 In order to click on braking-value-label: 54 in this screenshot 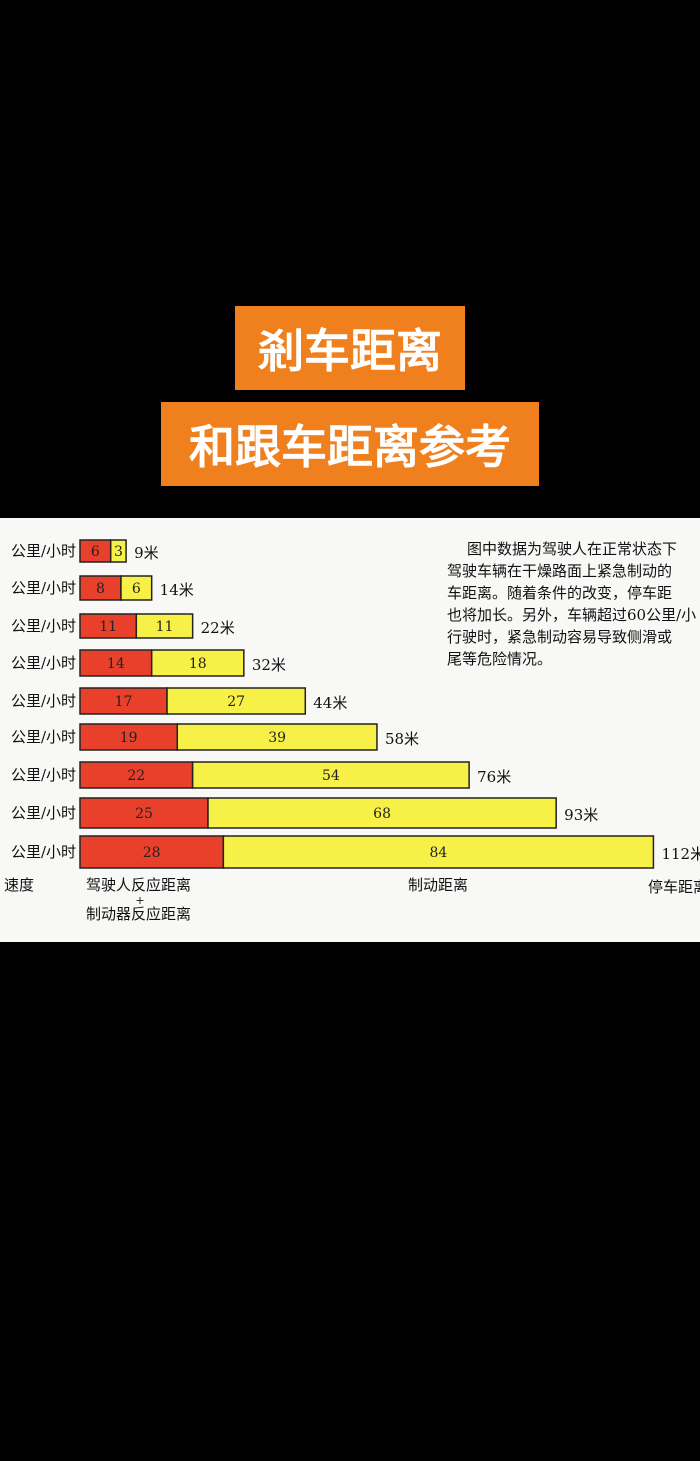, I will do `click(331, 776)`.